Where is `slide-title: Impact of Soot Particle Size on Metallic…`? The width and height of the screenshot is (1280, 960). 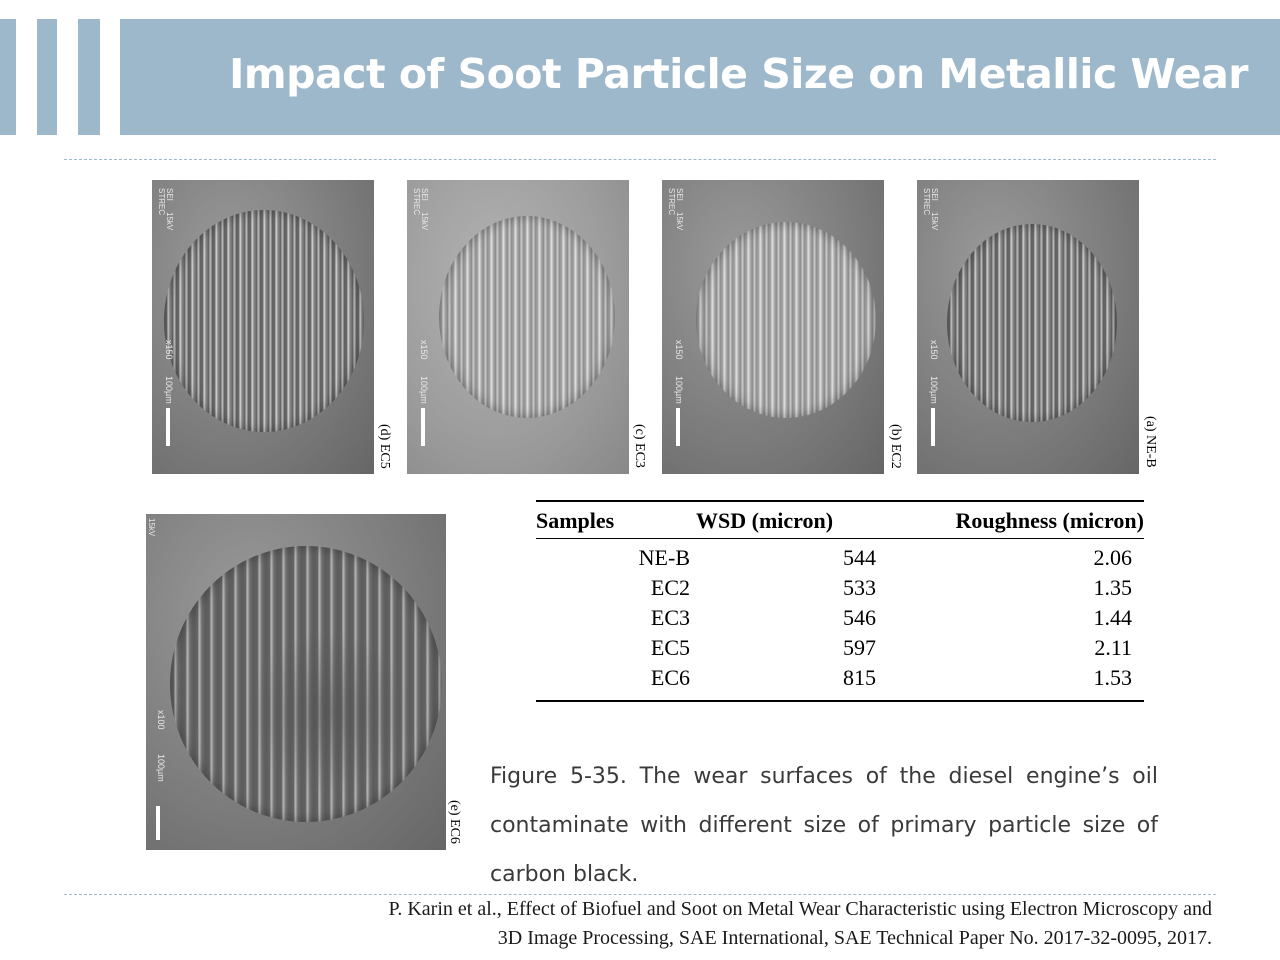
slide-title: Impact of Soot Particle Size on Metallic… is located at coordinates (738, 74).